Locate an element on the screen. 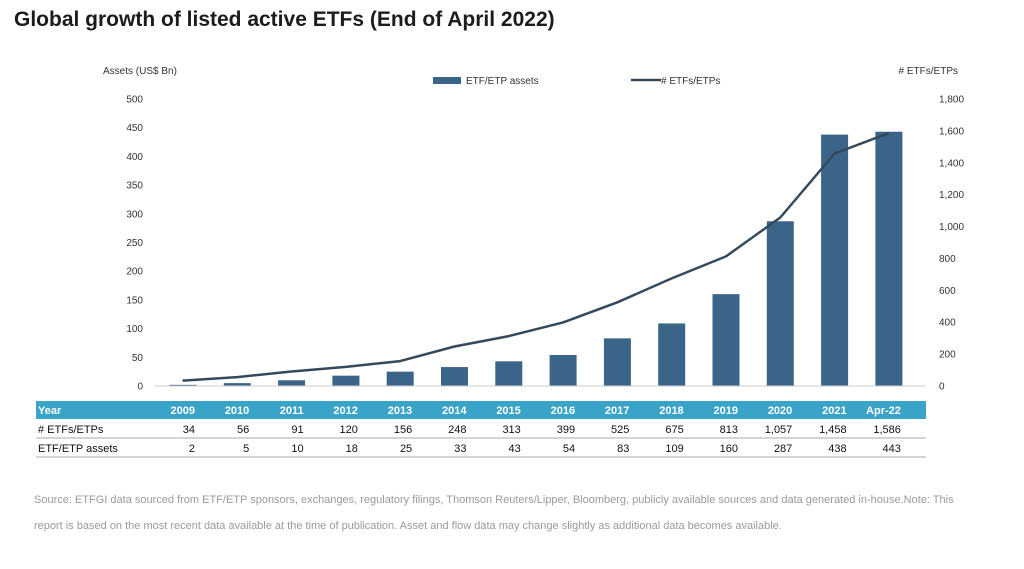  y-tick-label: 50 is located at coordinates (138, 358).